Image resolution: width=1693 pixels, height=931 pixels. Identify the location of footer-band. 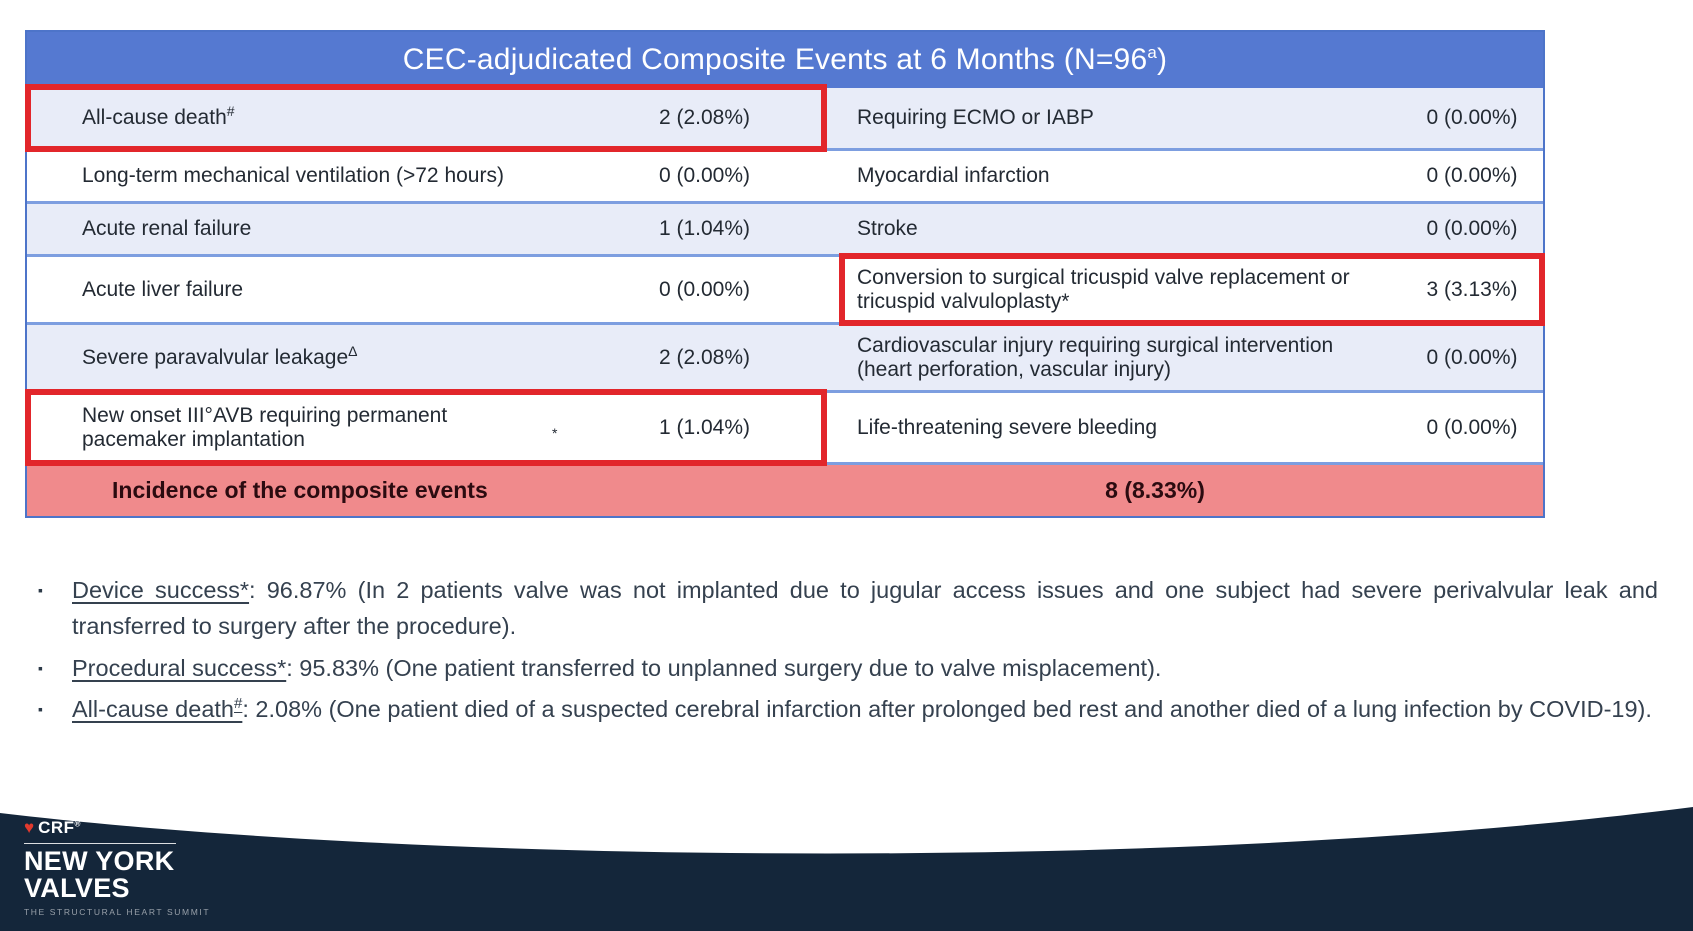
(846, 869).